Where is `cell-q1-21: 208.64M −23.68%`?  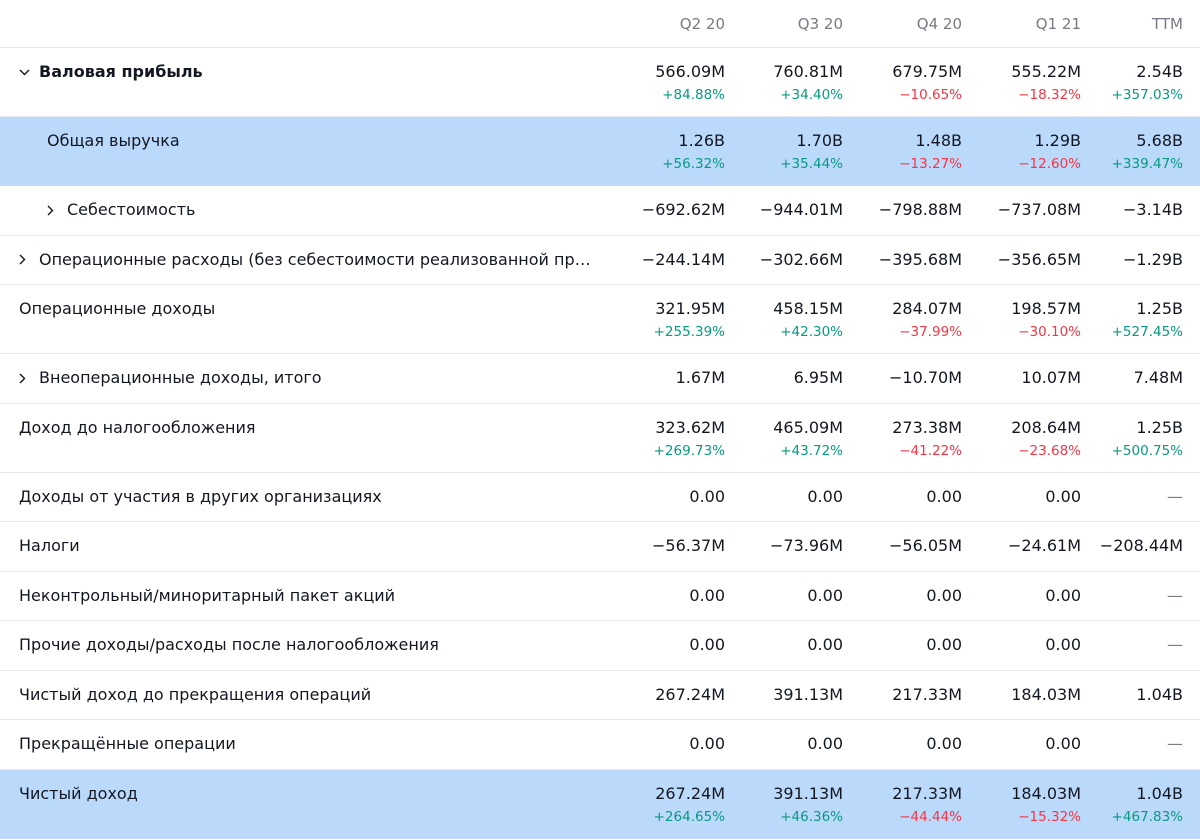 cell-q1-21: 208.64M −23.68% is located at coordinates (1021, 439).